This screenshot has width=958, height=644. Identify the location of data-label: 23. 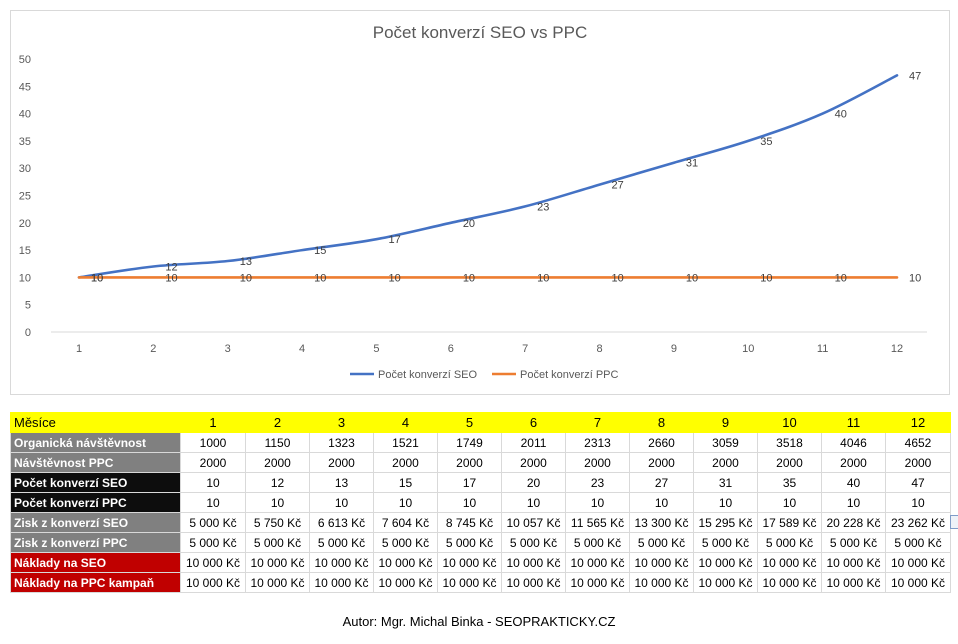
(543, 207).